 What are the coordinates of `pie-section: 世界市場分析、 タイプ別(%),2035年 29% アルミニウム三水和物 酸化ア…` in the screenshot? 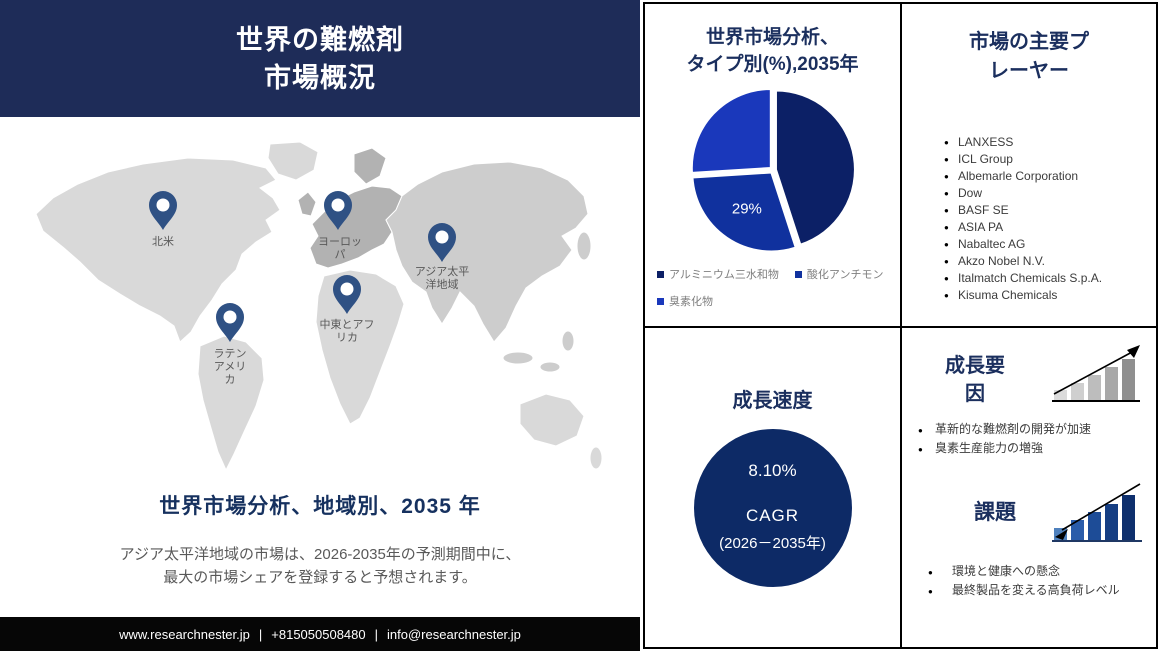 It's located at (773, 166).